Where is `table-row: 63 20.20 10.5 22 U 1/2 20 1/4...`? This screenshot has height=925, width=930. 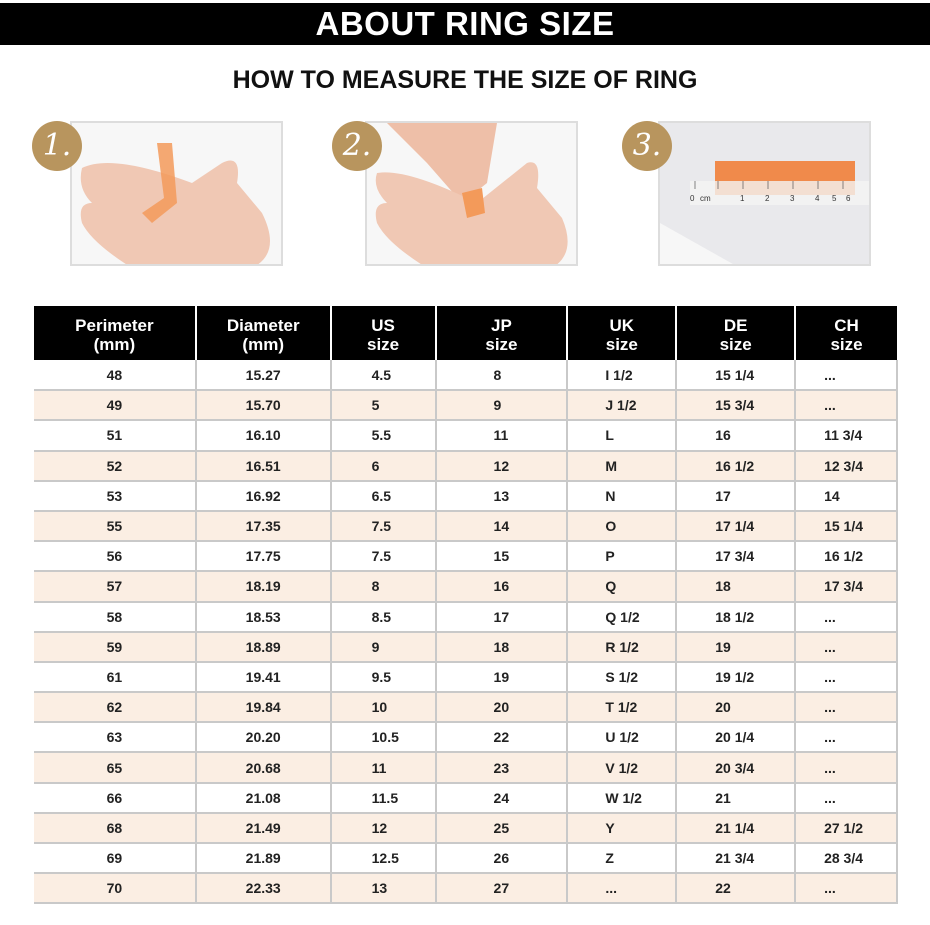
table-row: 63 20.20 10.5 22 U 1/2 20 1/4... is located at coordinates (466, 738).